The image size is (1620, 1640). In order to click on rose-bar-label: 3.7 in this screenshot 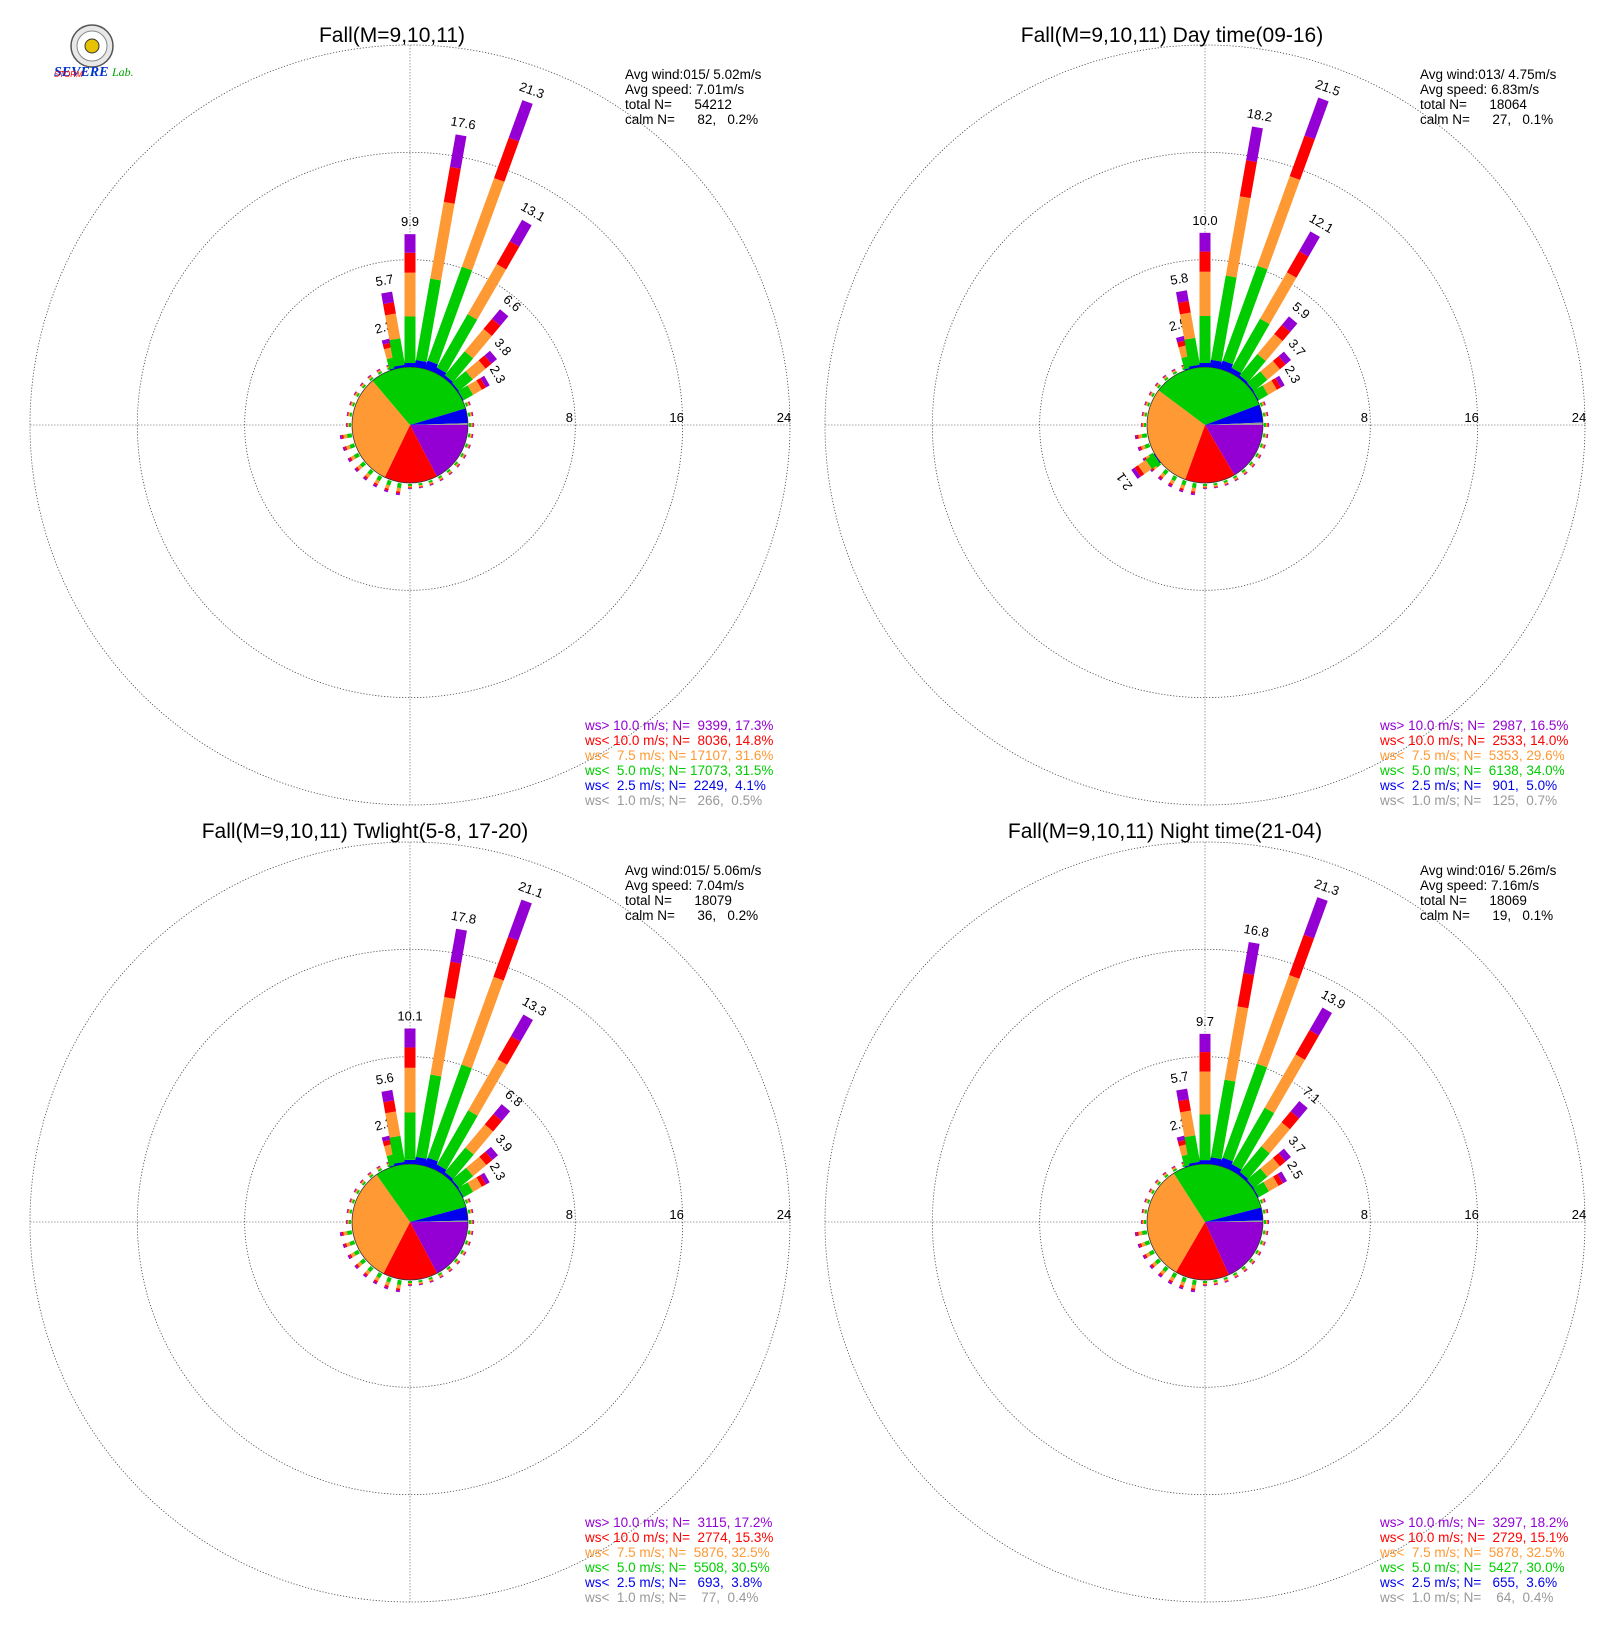, I will do `click(1296, 347)`.